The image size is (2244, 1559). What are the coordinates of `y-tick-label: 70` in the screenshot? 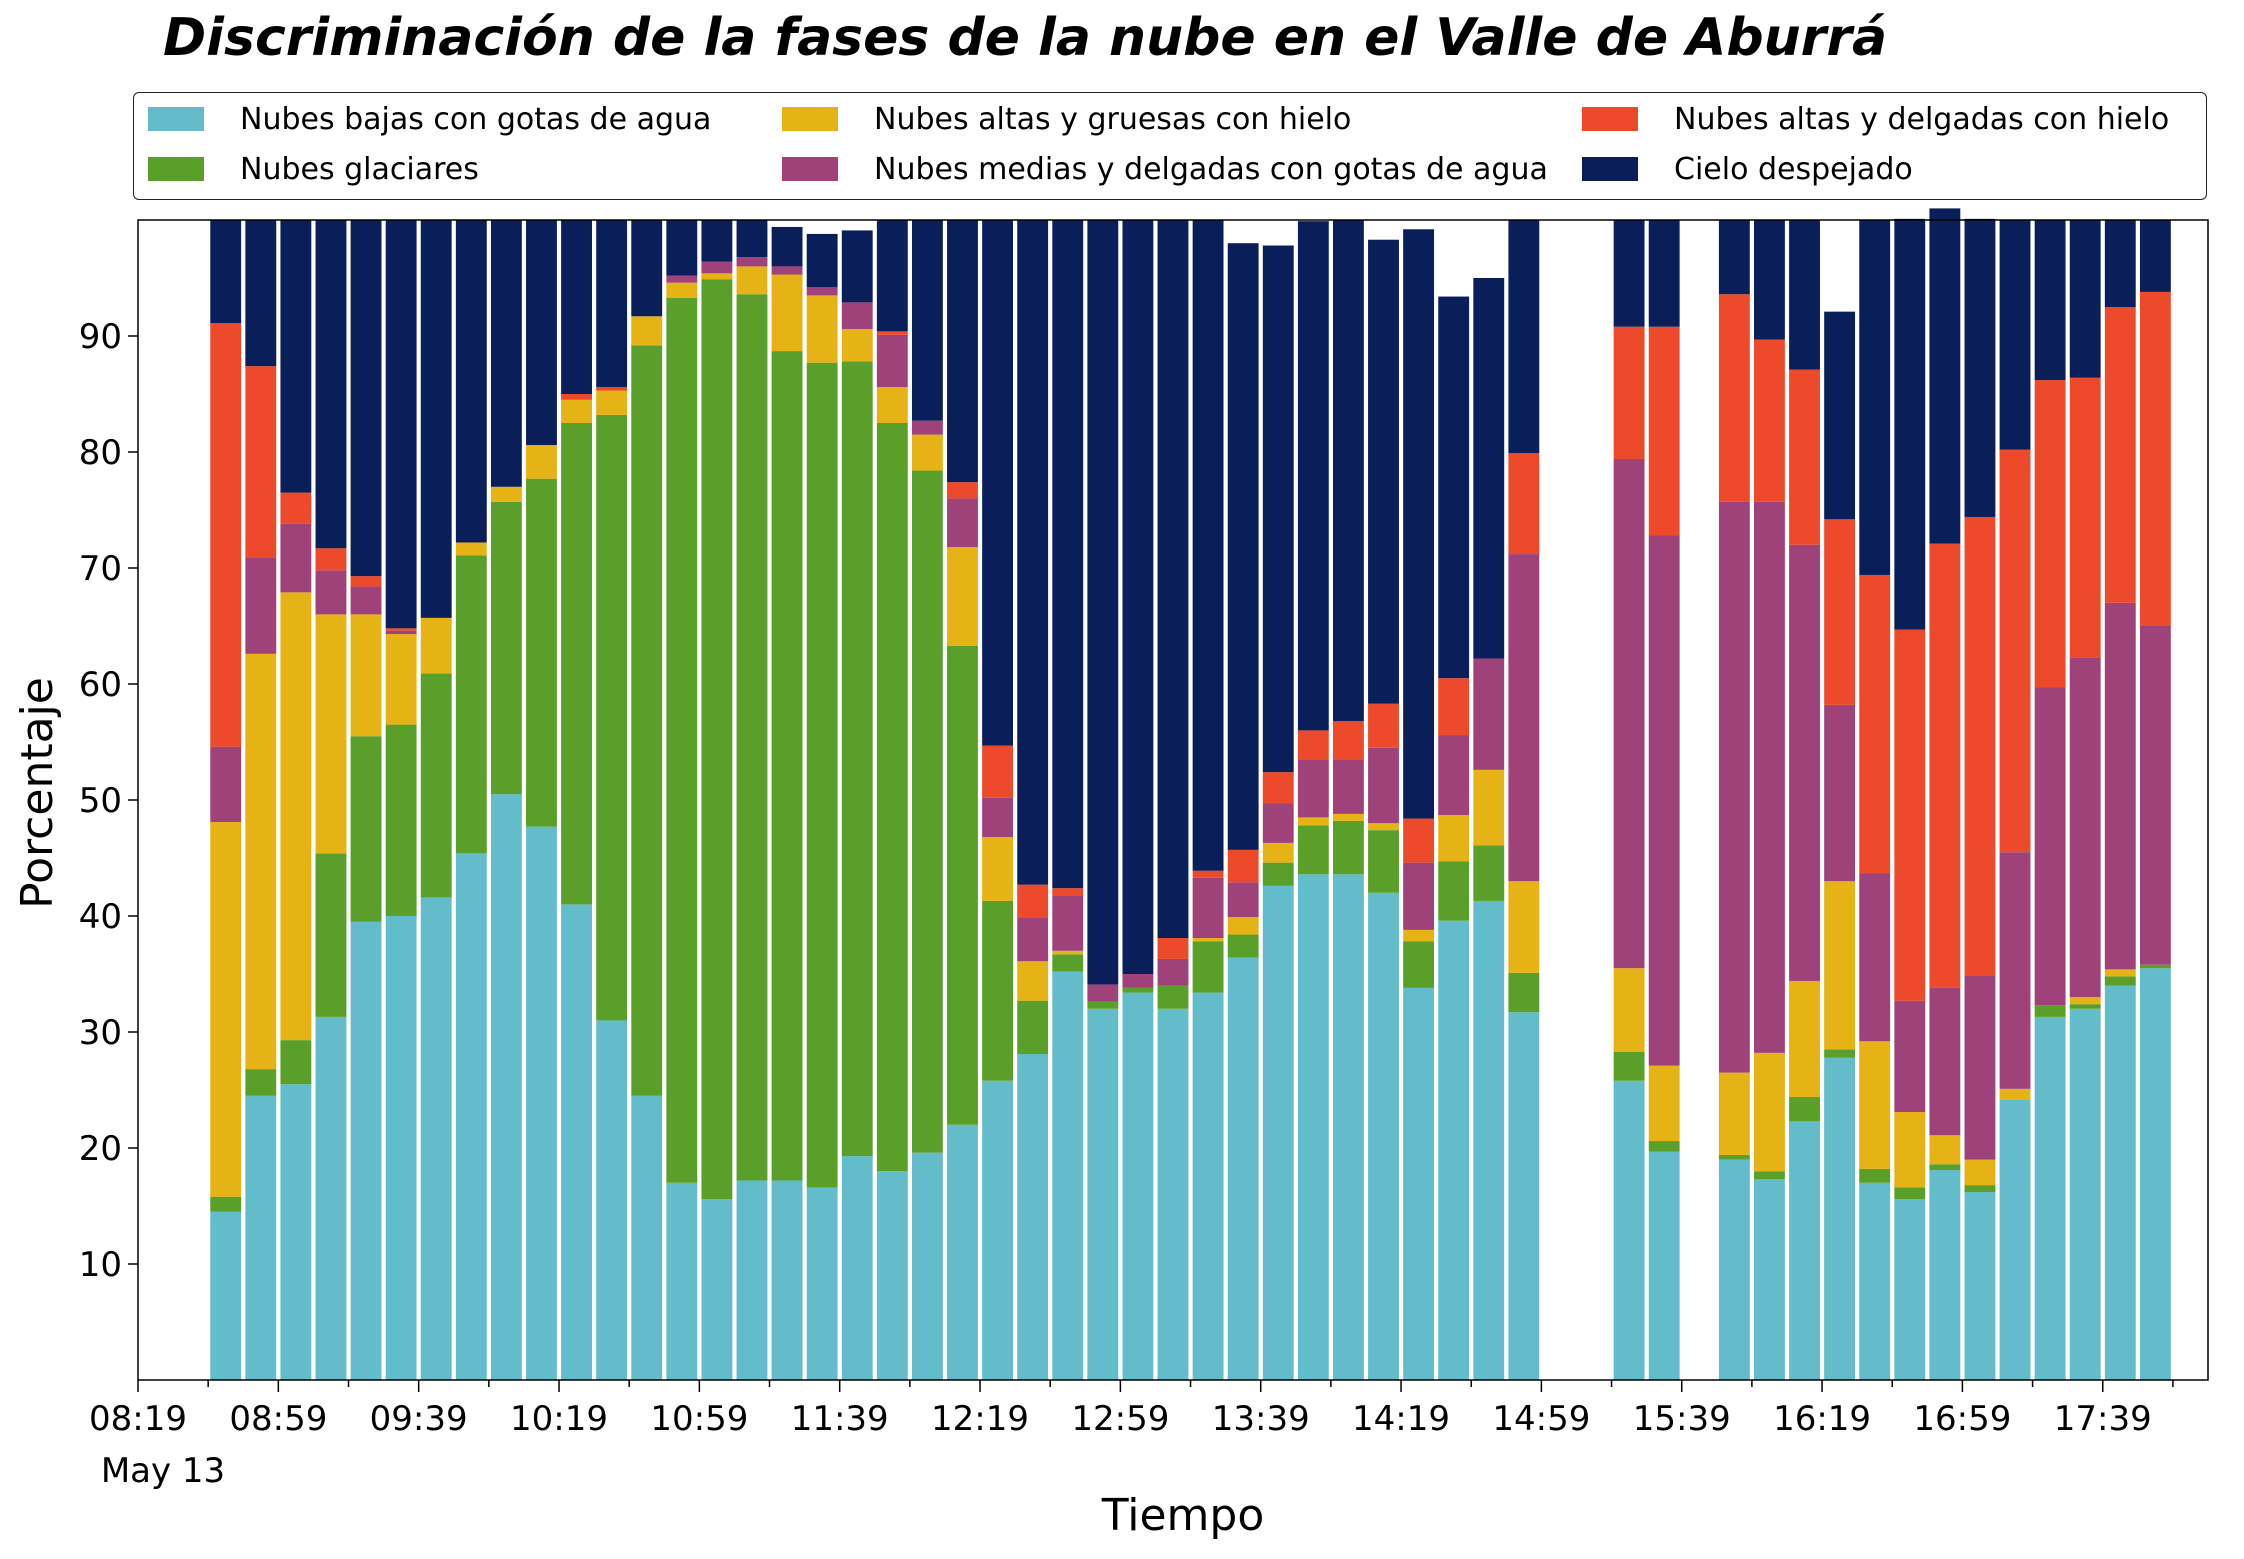 It's located at (100, 569).